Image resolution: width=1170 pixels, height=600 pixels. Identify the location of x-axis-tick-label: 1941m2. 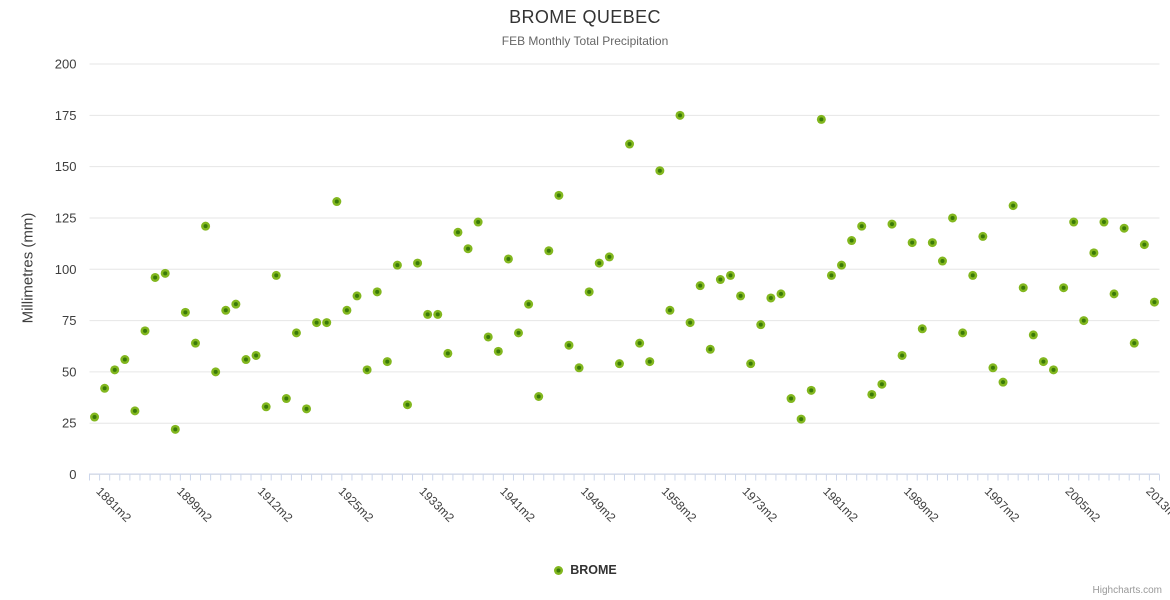
(517, 504).